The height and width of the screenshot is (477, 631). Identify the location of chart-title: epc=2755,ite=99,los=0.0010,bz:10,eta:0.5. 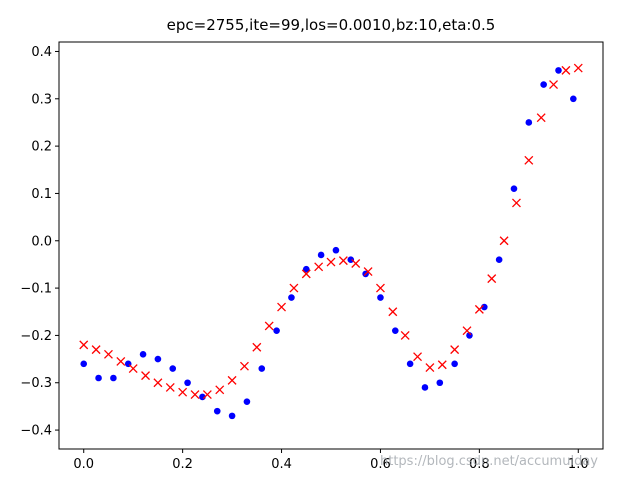
(331, 25).